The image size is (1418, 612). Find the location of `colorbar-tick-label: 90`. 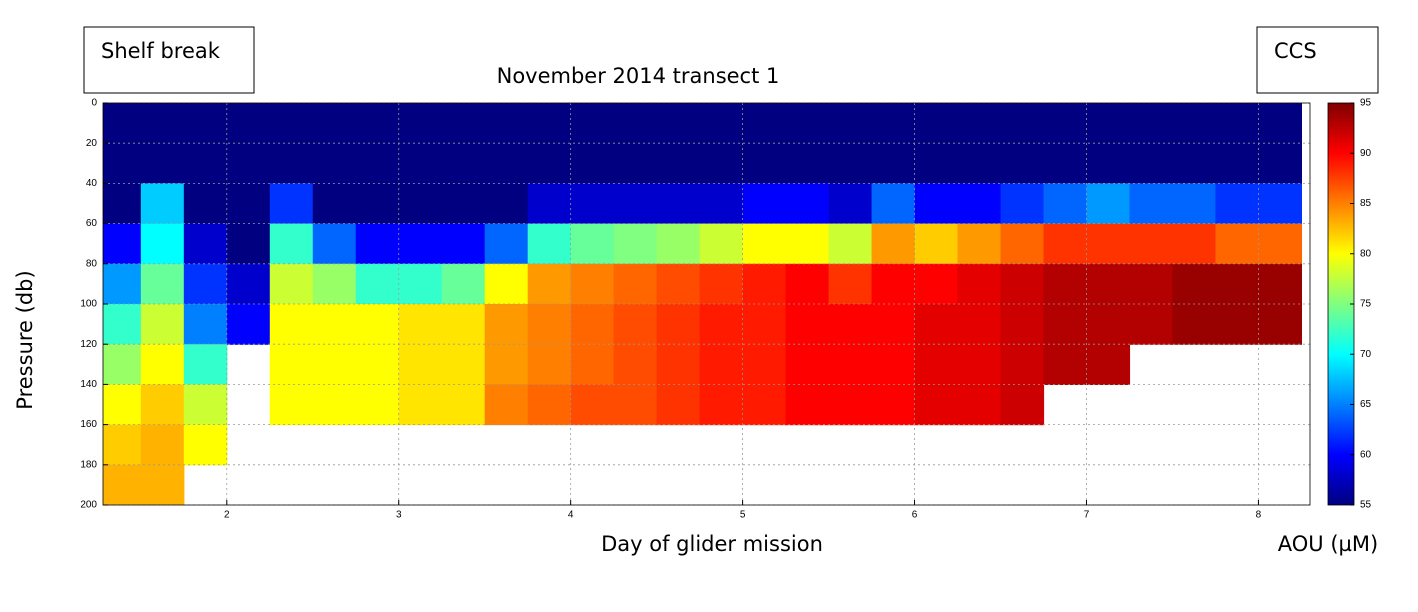

colorbar-tick-label: 90 is located at coordinates (1366, 153).